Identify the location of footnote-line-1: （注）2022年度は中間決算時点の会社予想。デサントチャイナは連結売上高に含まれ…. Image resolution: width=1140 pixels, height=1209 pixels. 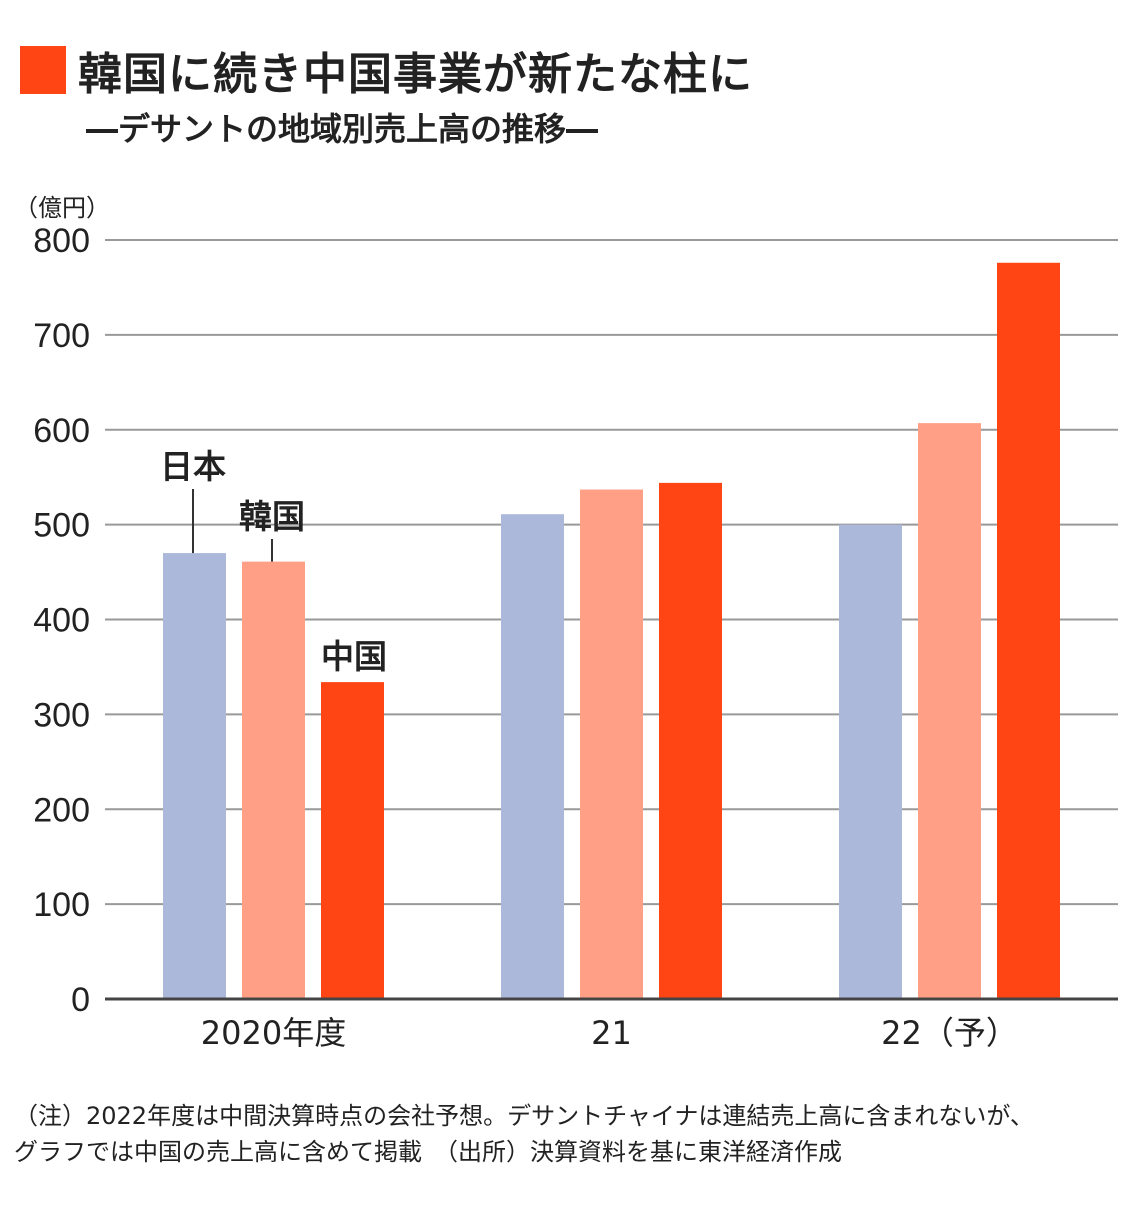
(524, 1116).